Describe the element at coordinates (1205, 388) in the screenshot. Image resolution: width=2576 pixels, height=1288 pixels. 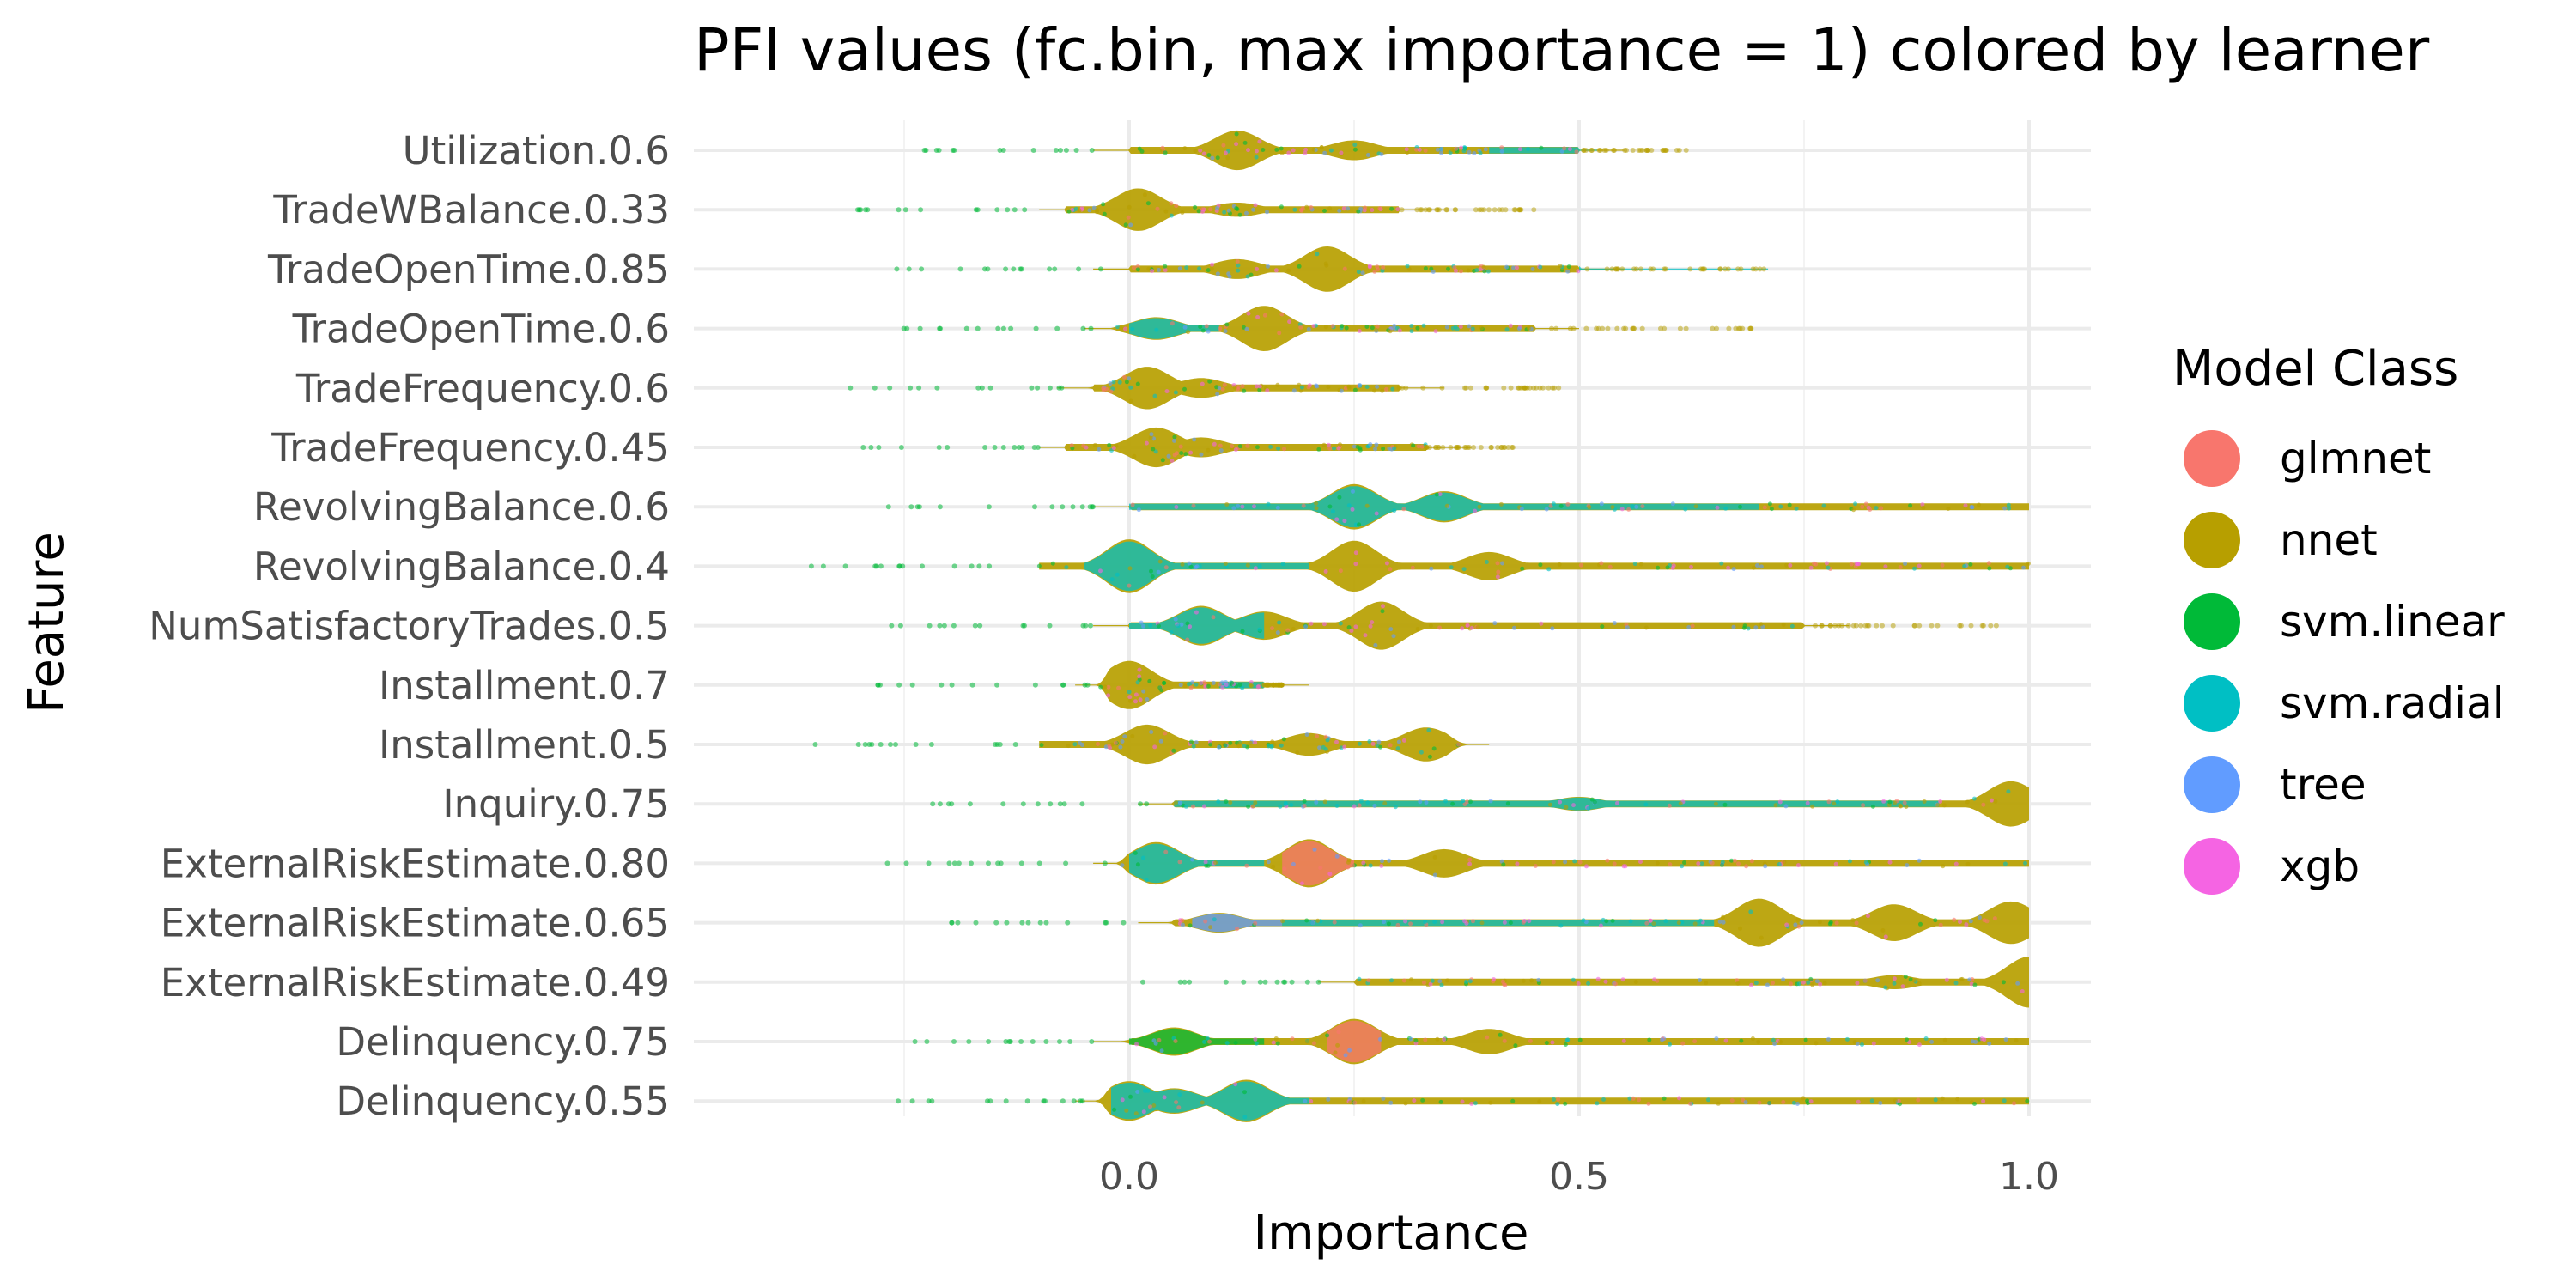
I see `violin-TradeFrequency.0.6` at that location.